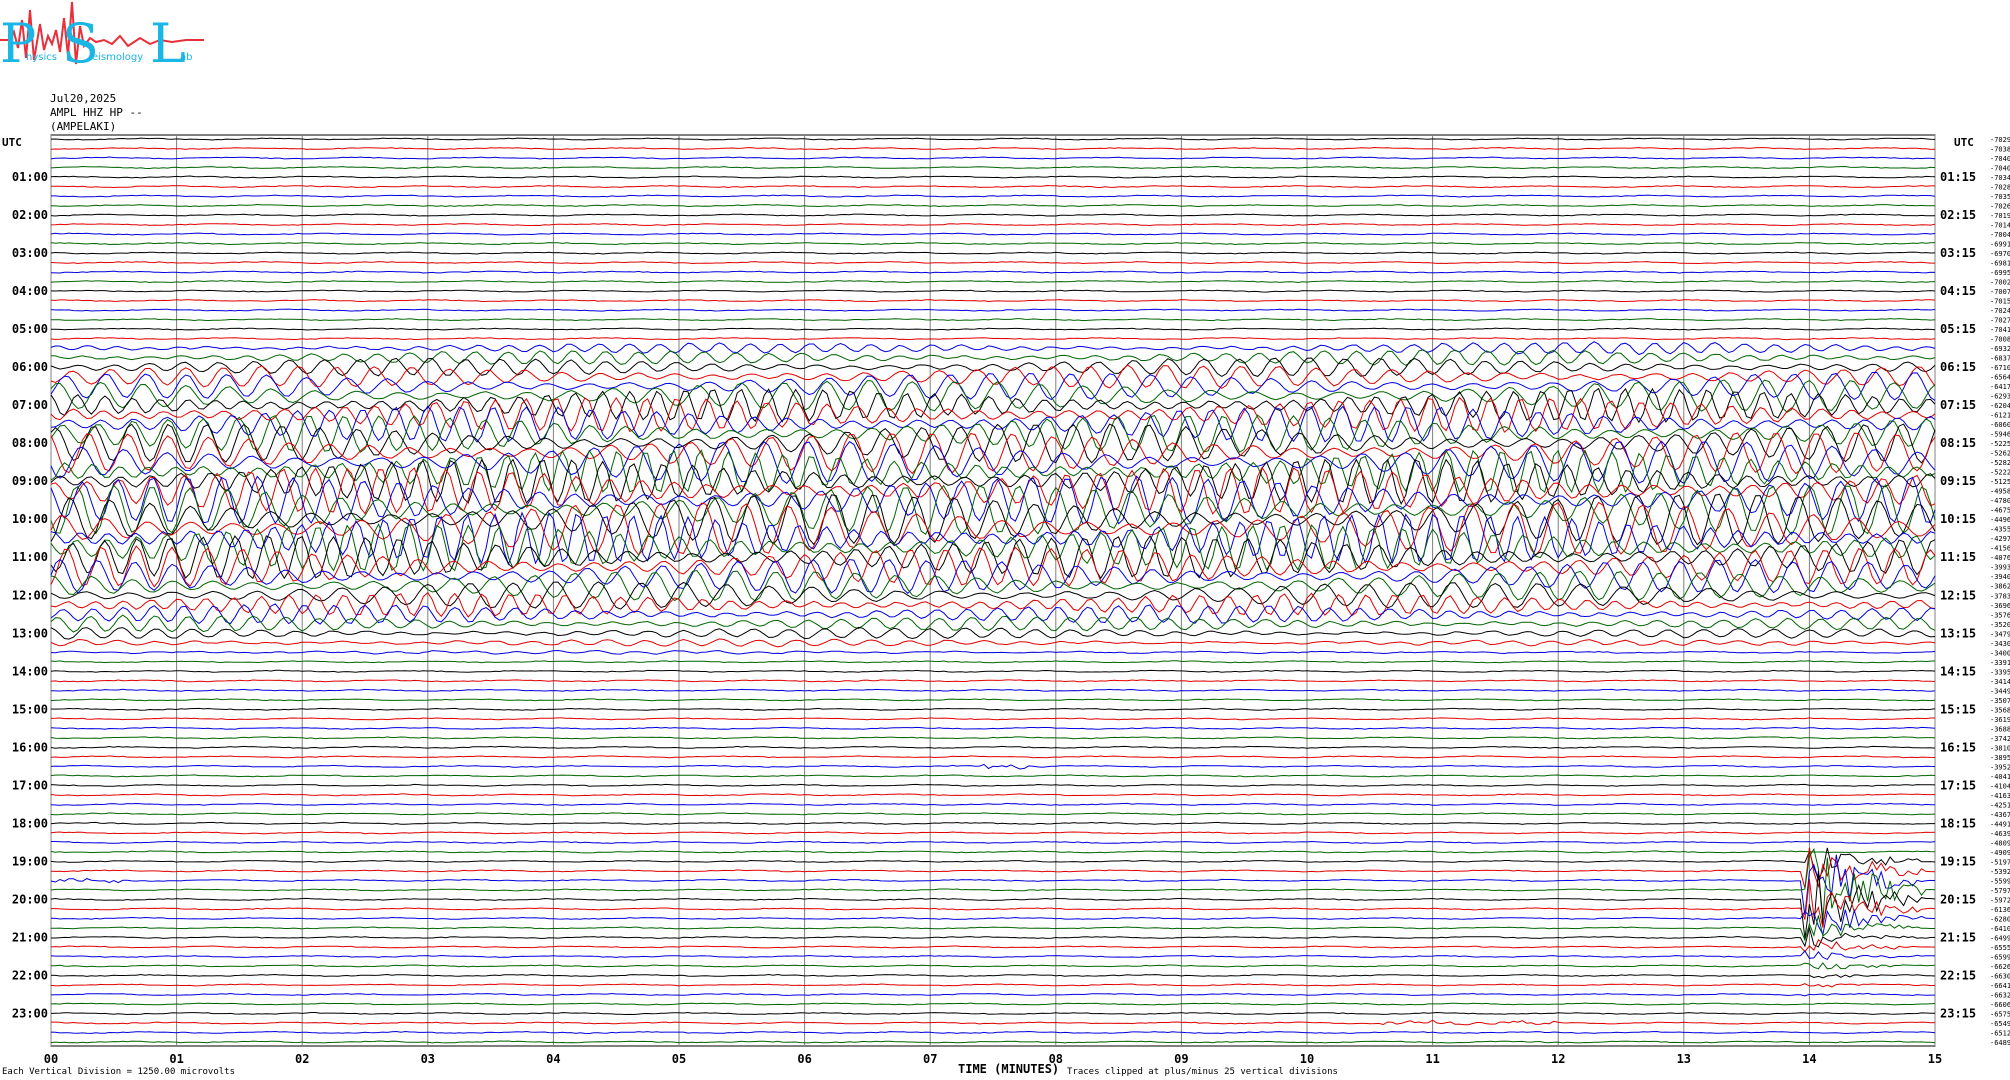  I want to click on trace-offset-label: -6981, so click(2000, 264).